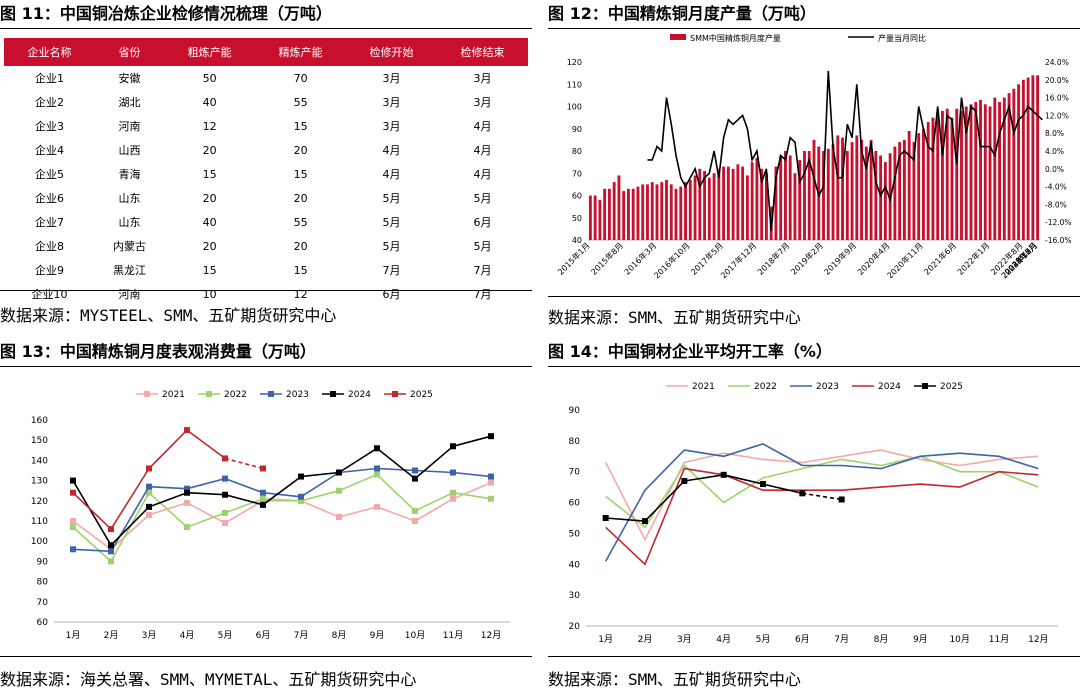 Image resolution: width=1080 pixels, height=692 pixels. I want to click on cell-refined-capacity: 55, so click(300, 102).